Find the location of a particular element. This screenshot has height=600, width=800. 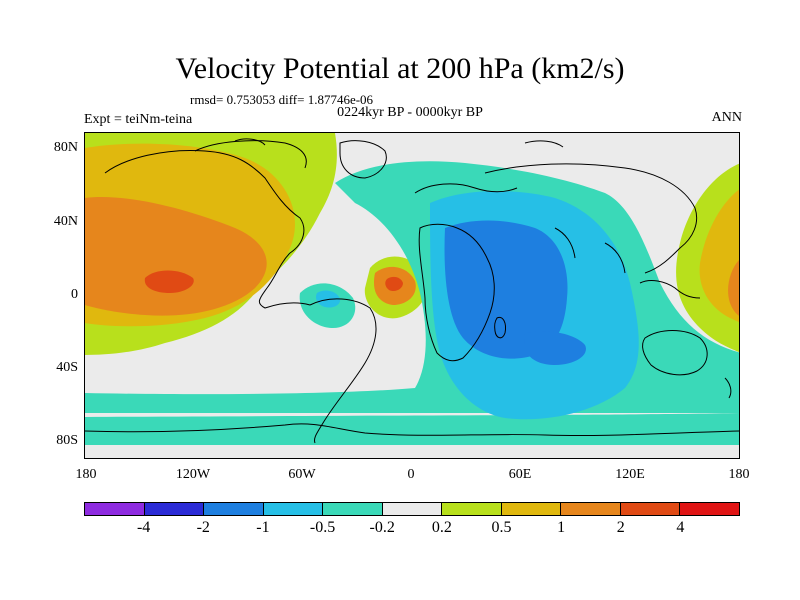

lon-label-180w: 180 is located at coordinates (86, 474).